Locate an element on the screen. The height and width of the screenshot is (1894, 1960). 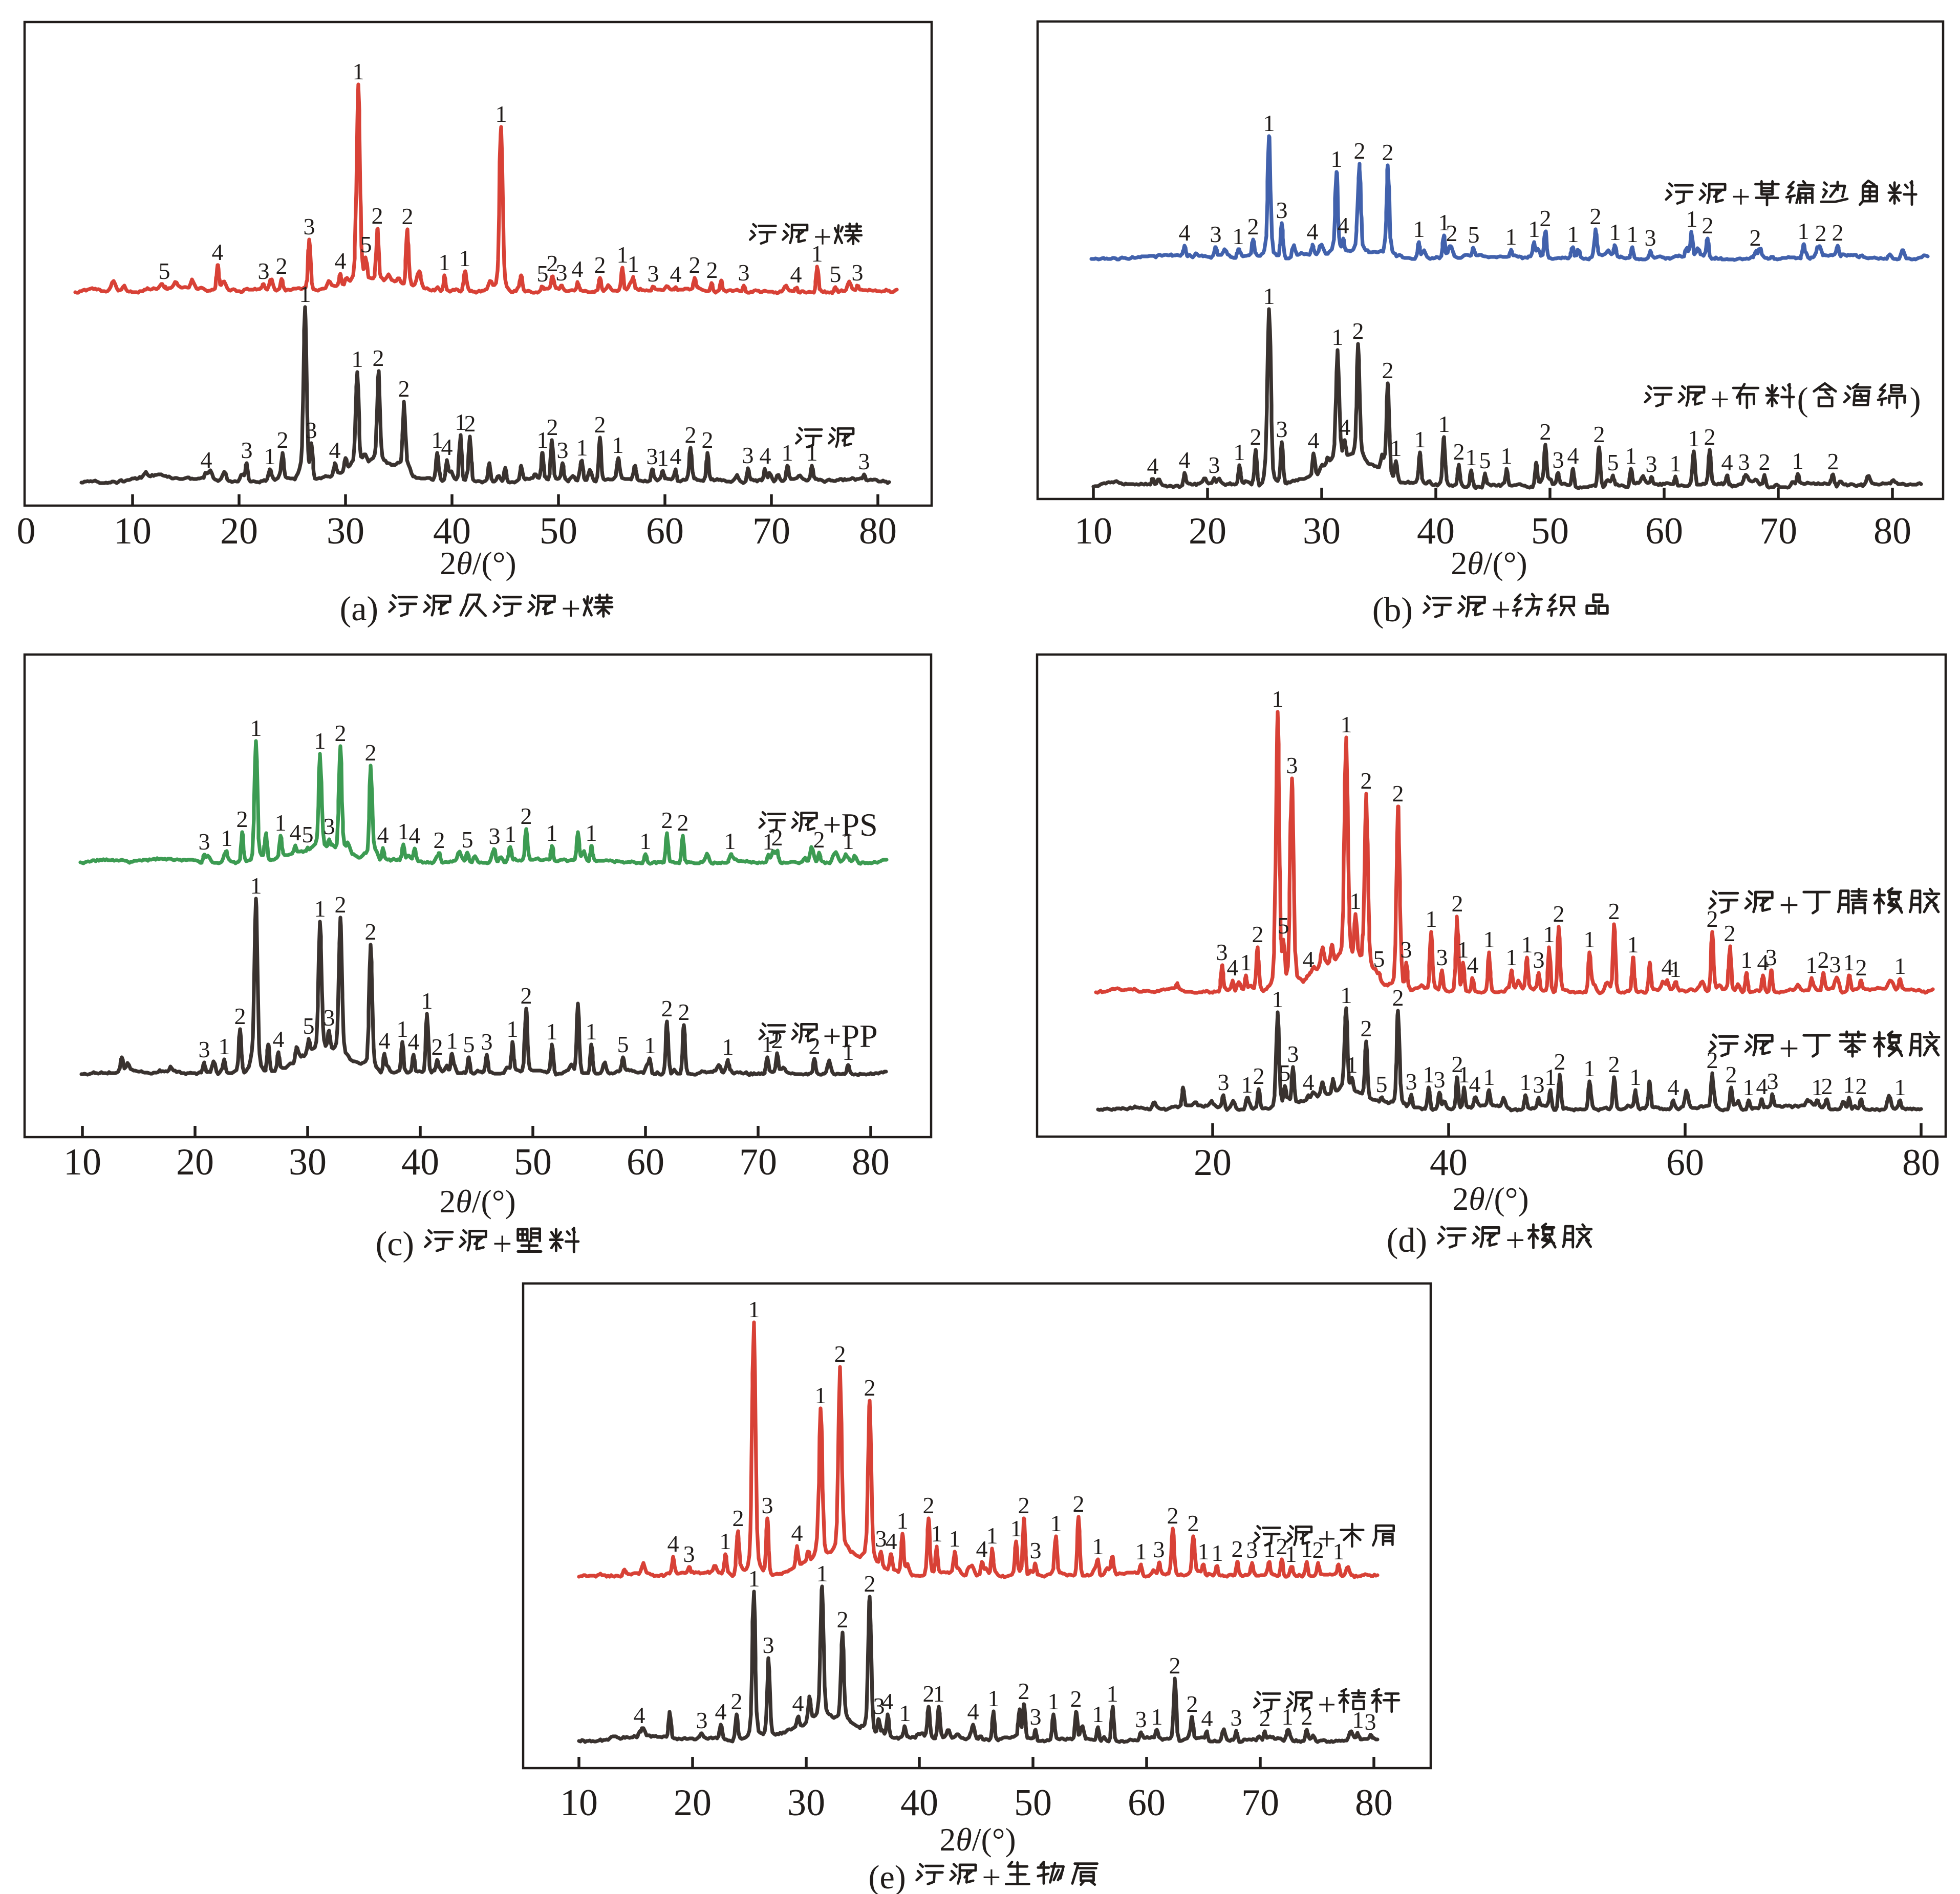
svg-text: 30 is located at coordinates (806, 1803).